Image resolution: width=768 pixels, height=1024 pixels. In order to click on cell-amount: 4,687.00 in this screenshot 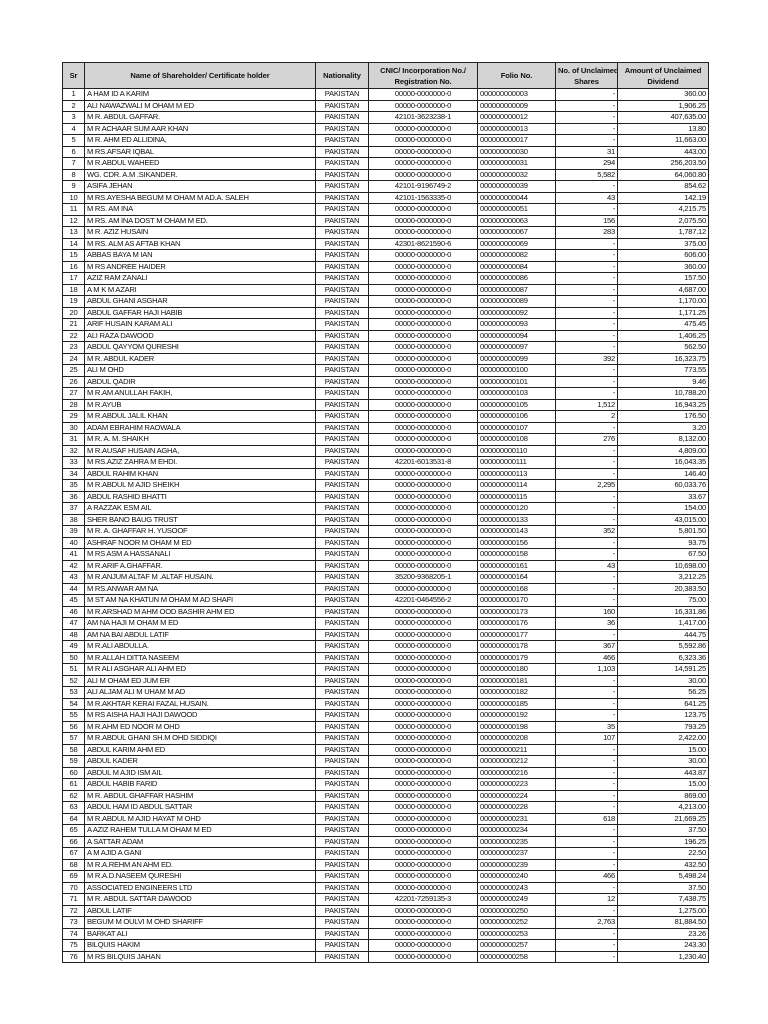, I will do `click(663, 289)`.